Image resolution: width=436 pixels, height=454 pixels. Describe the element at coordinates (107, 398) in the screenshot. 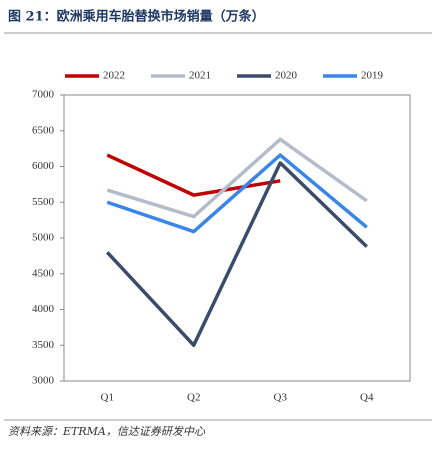

I see `x-tick-label: Q1` at that location.